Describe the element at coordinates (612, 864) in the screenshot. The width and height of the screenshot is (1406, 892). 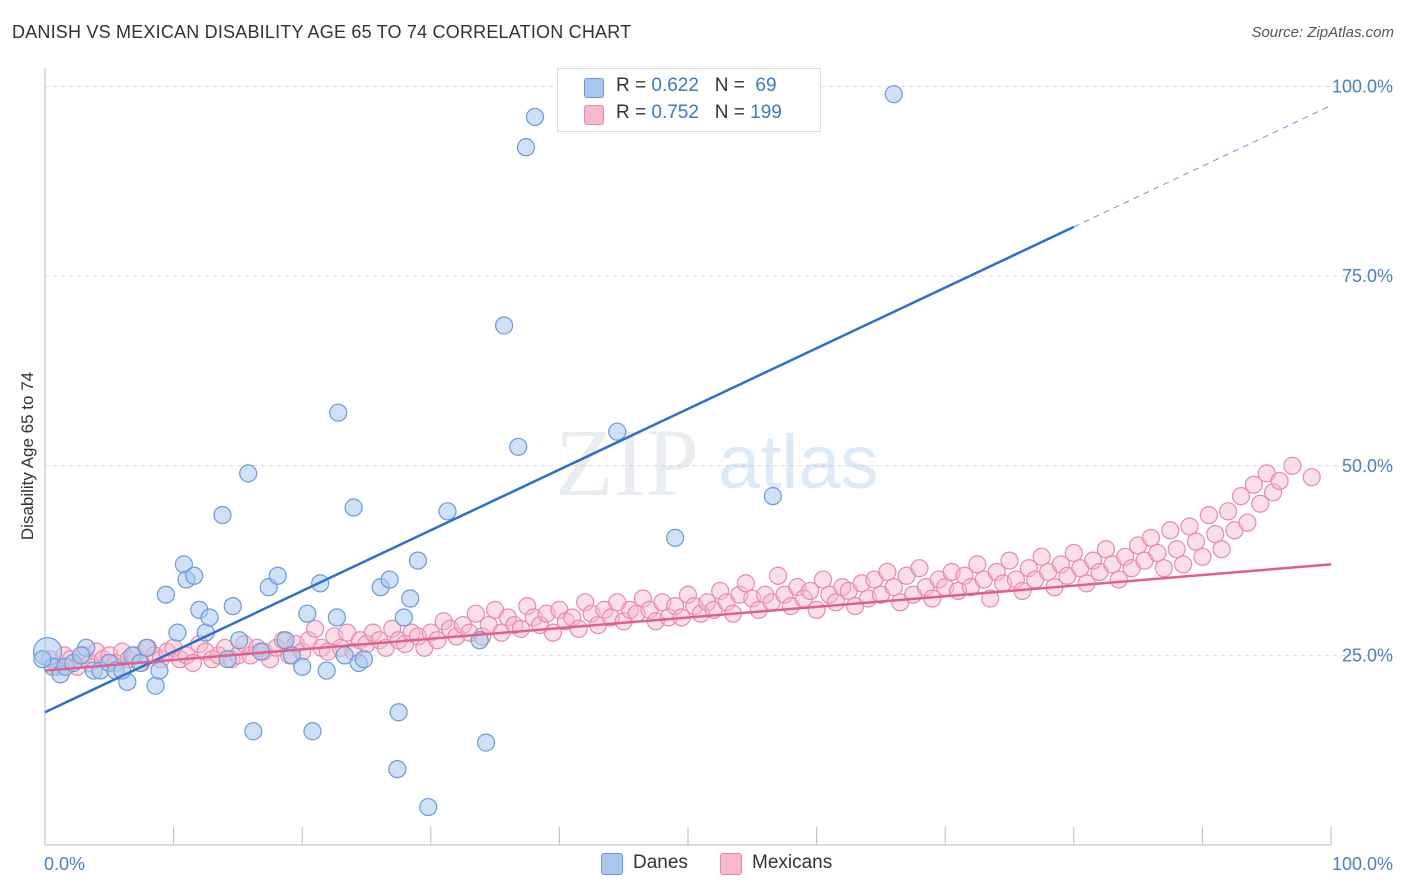
I see `series-swatch-danes` at that location.